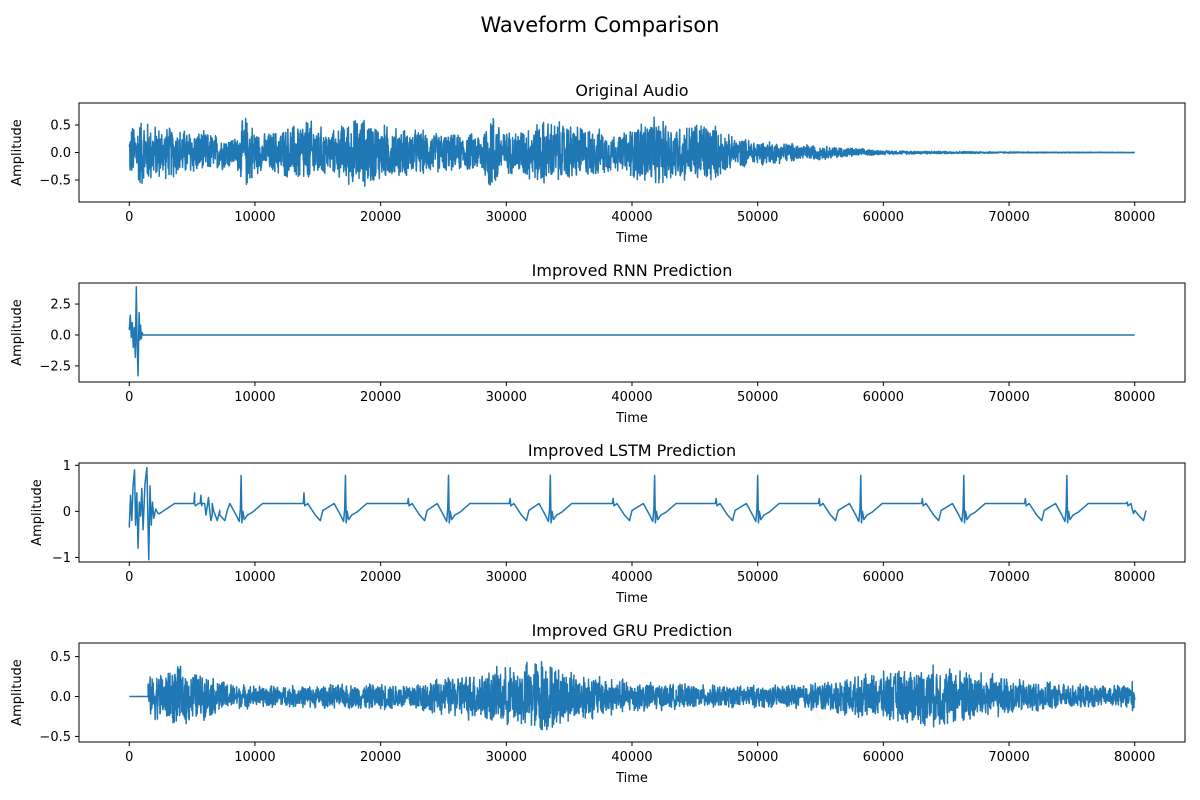  I want to click on axes-frame, so click(632, 332).